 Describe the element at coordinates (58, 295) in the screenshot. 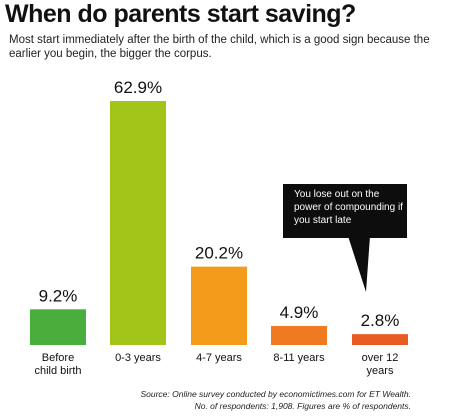

I see `value-label-1: 9.2%` at that location.